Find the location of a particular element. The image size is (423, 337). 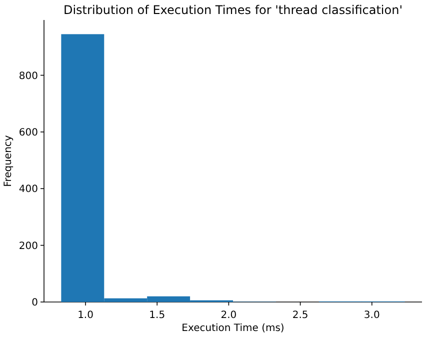

chart-title: Distribution of Execution Times for 'thread classification' is located at coordinates (233, 10).